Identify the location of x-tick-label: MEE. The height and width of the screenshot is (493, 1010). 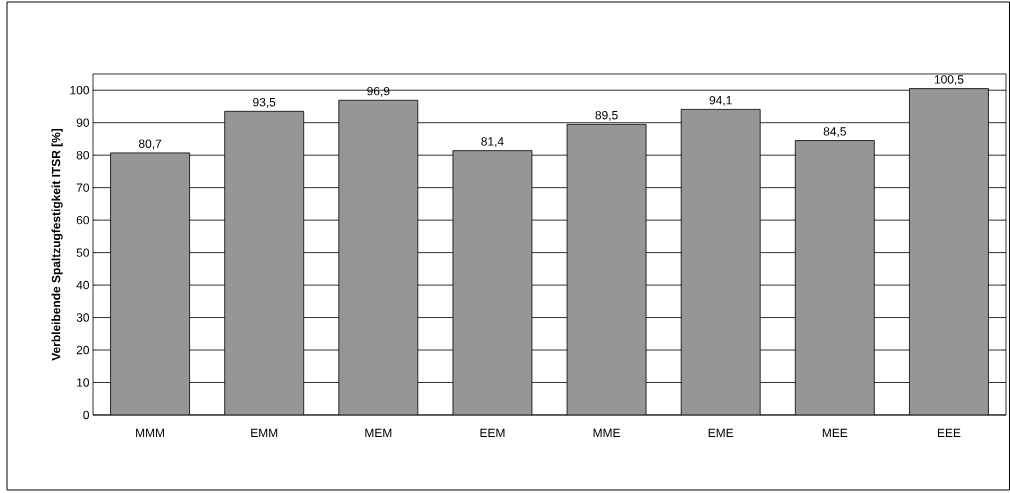
(835, 432).